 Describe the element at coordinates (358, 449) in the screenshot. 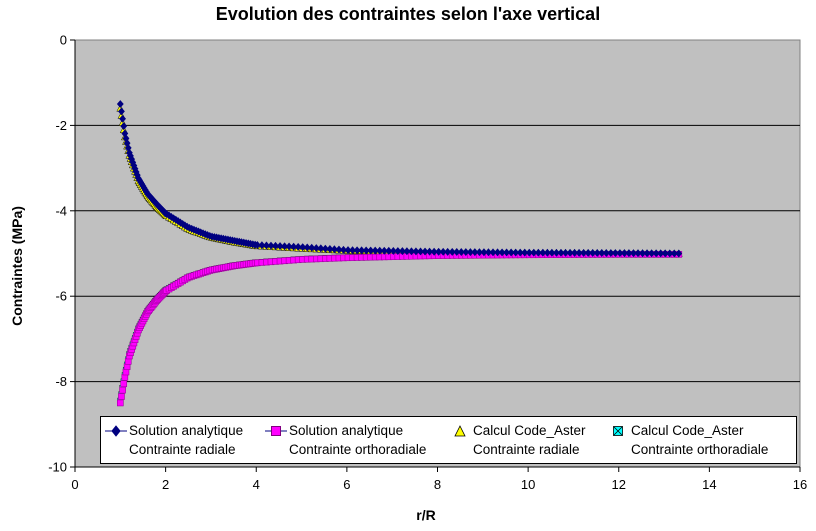

I see `legend-sublabel: Contrainte orthoradiale` at that location.